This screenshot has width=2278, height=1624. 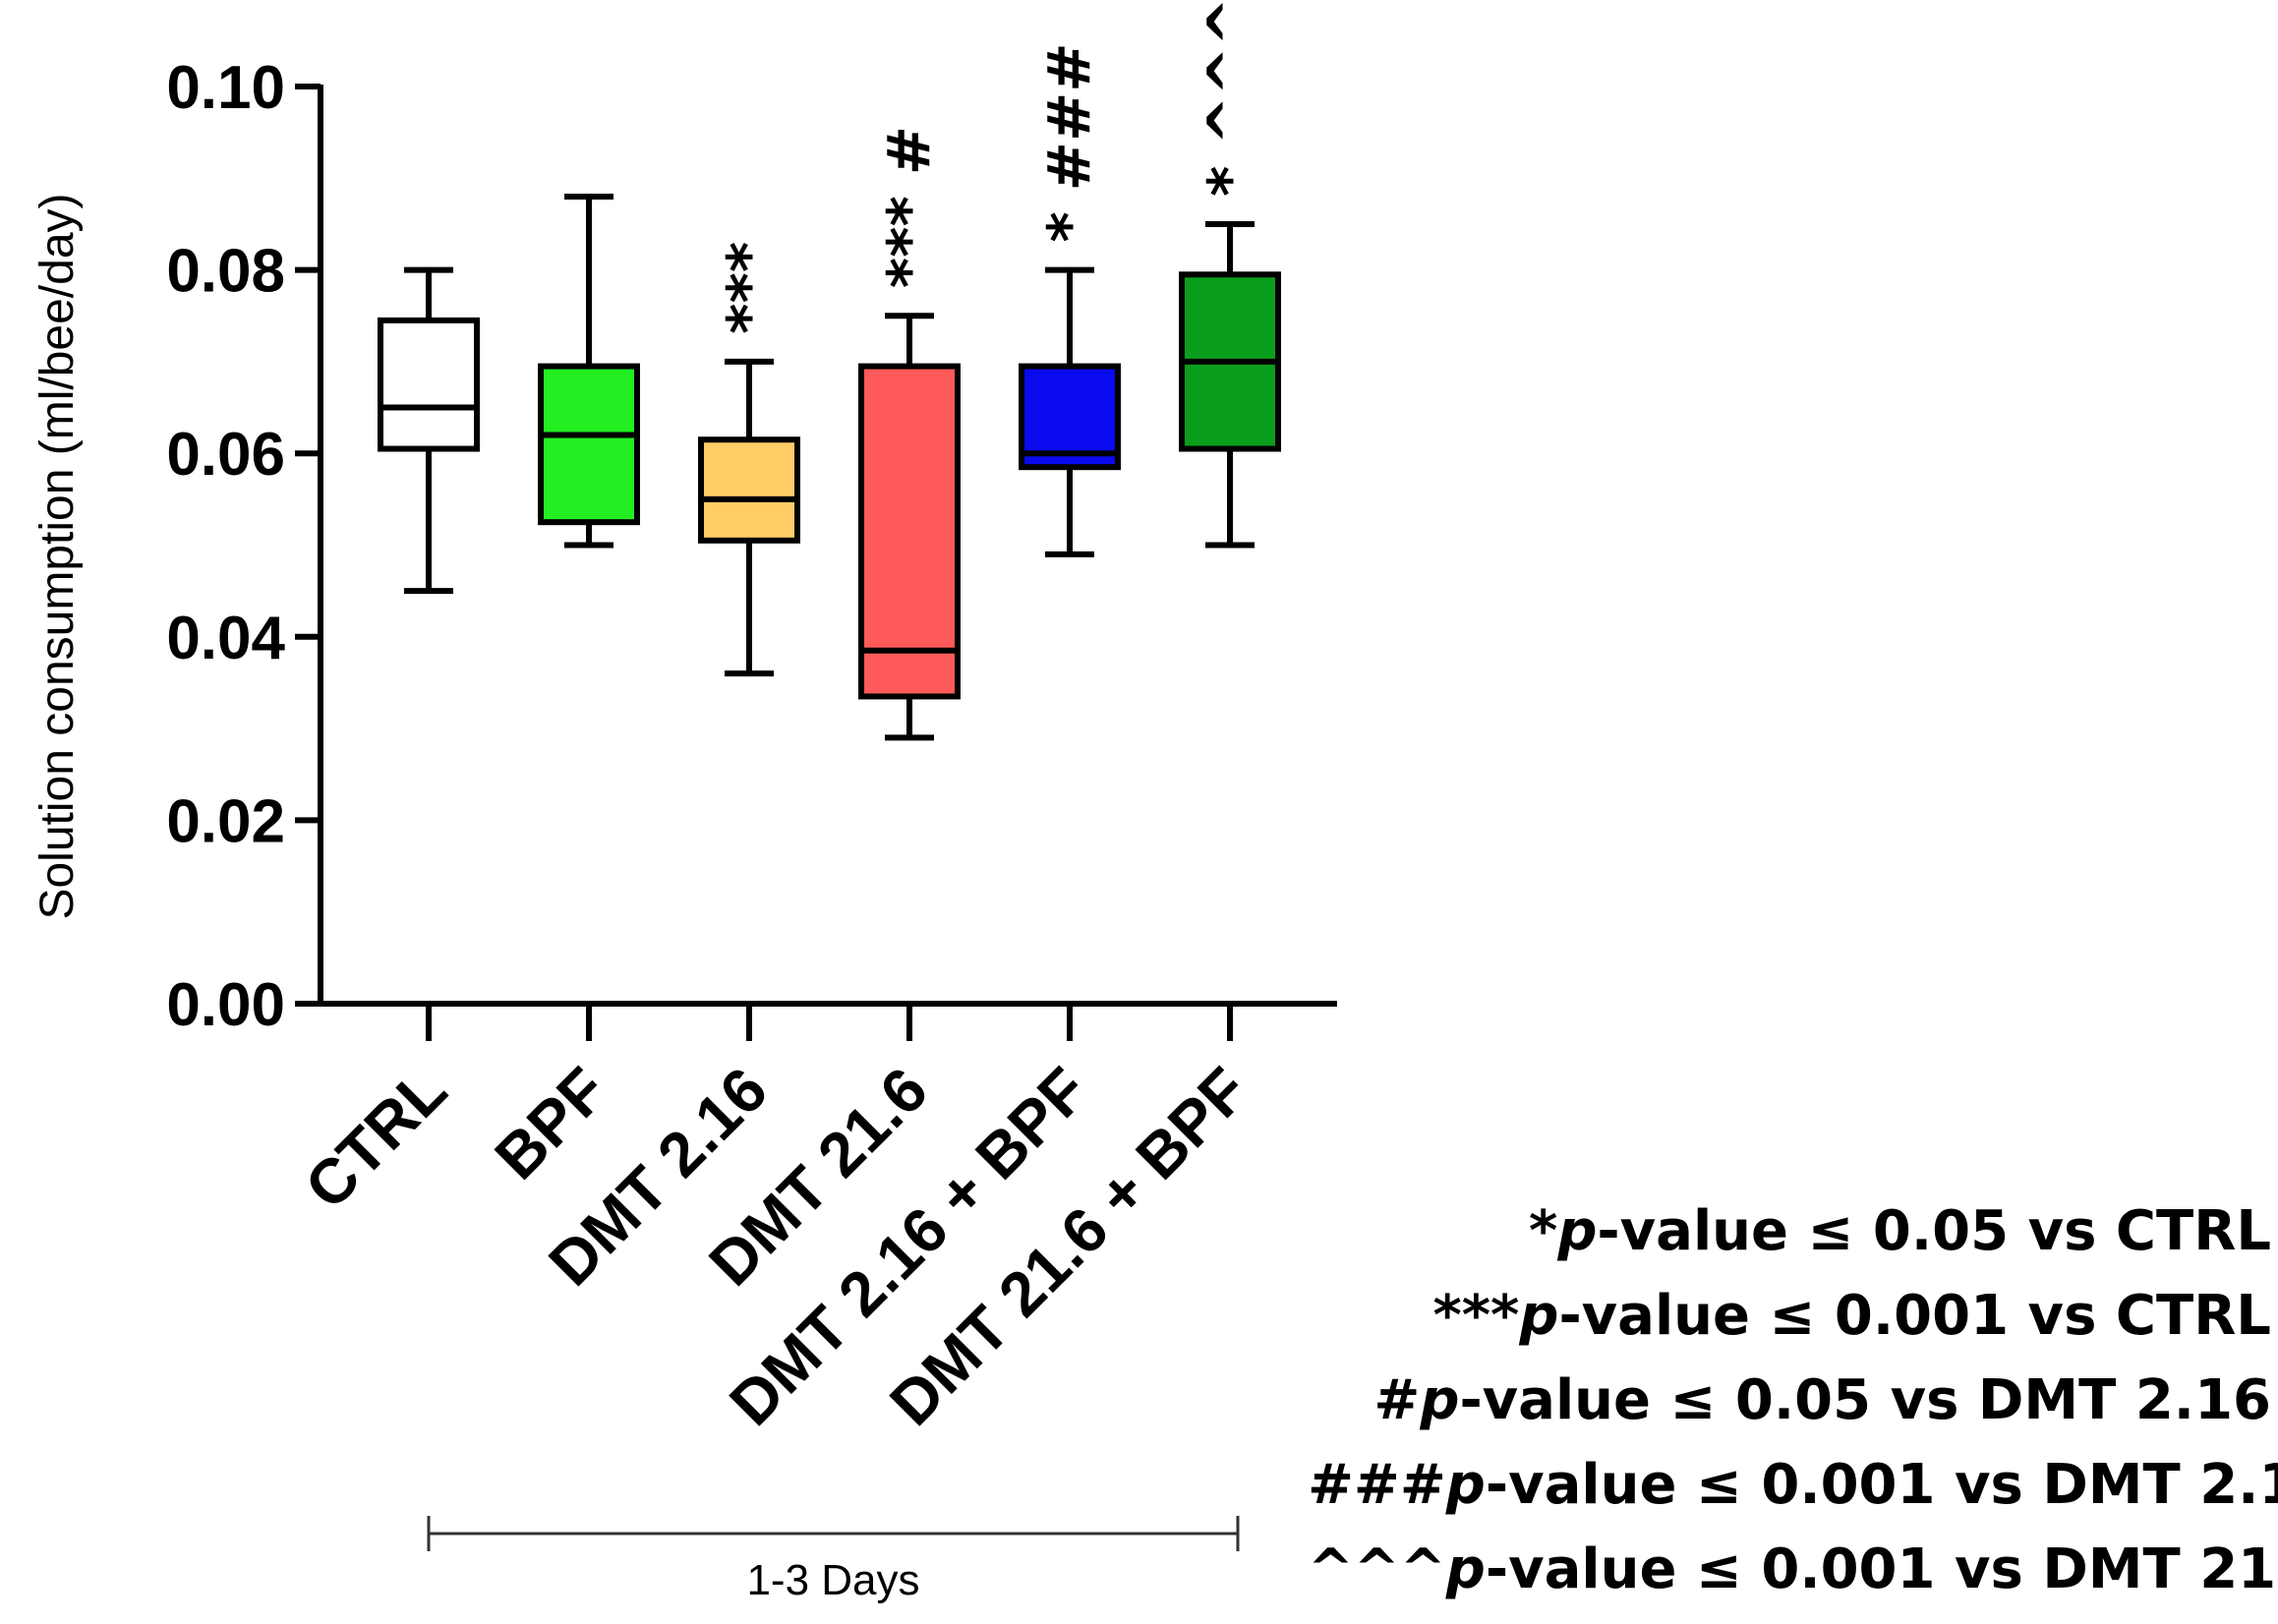 What do you see at coordinates (1865, 1400) in the screenshot?
I see `legend-text: -value ≤ 0.05 vs DMT 2.16` at bounding box center [1865, 1400].